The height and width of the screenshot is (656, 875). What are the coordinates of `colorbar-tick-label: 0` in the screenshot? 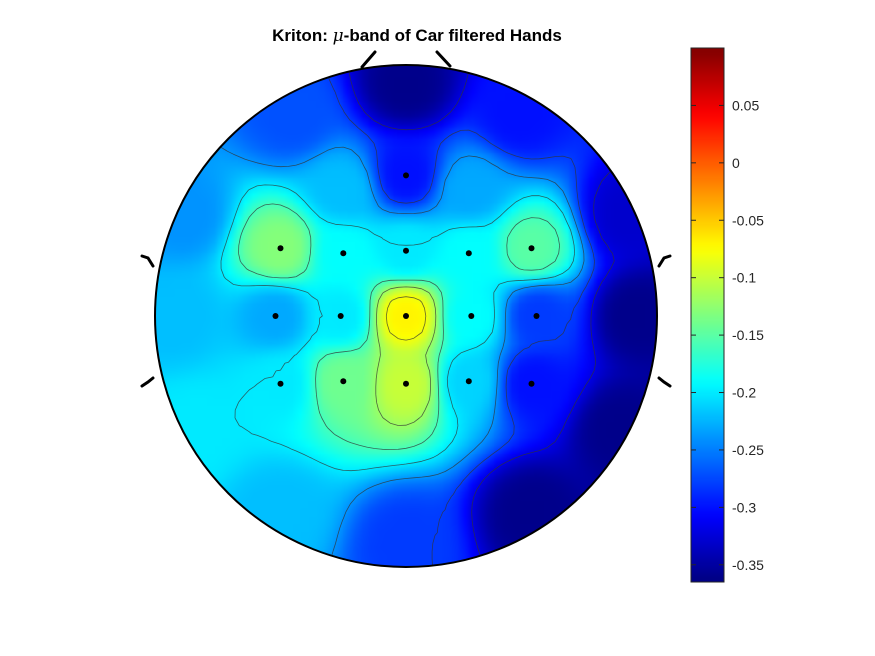 It's located at (736, 163).